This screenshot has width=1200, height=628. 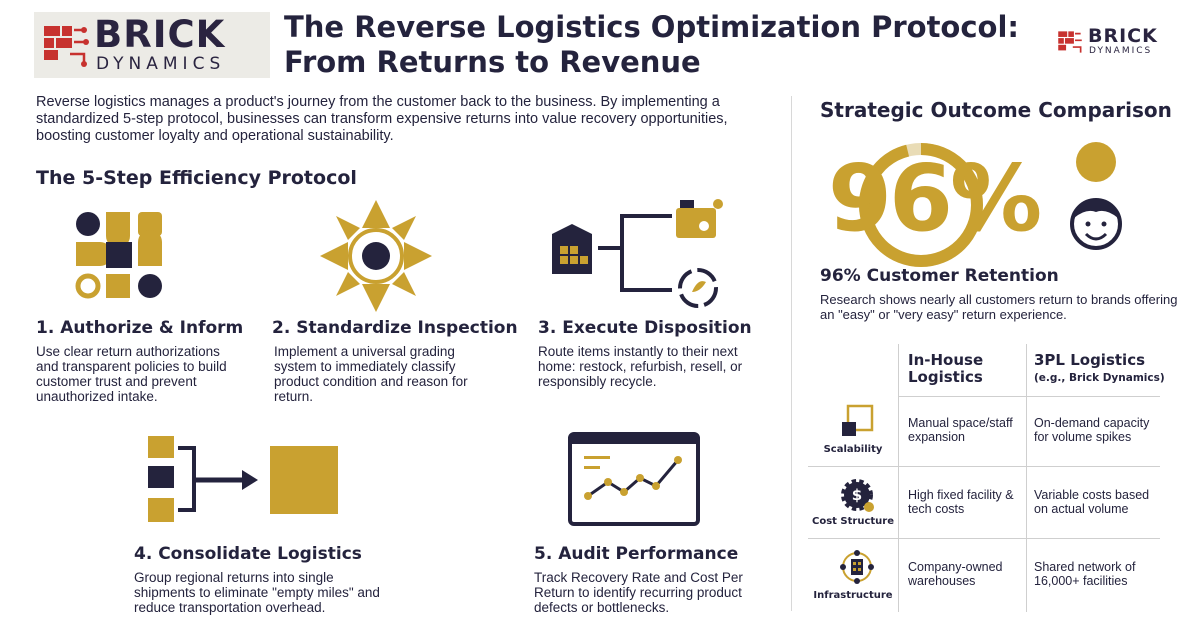 What do you see at coordinates (1090, 360) in the screenshot?
I see `col-head-3pl: 3PL Logistics` at bounding box center [1090, 360].